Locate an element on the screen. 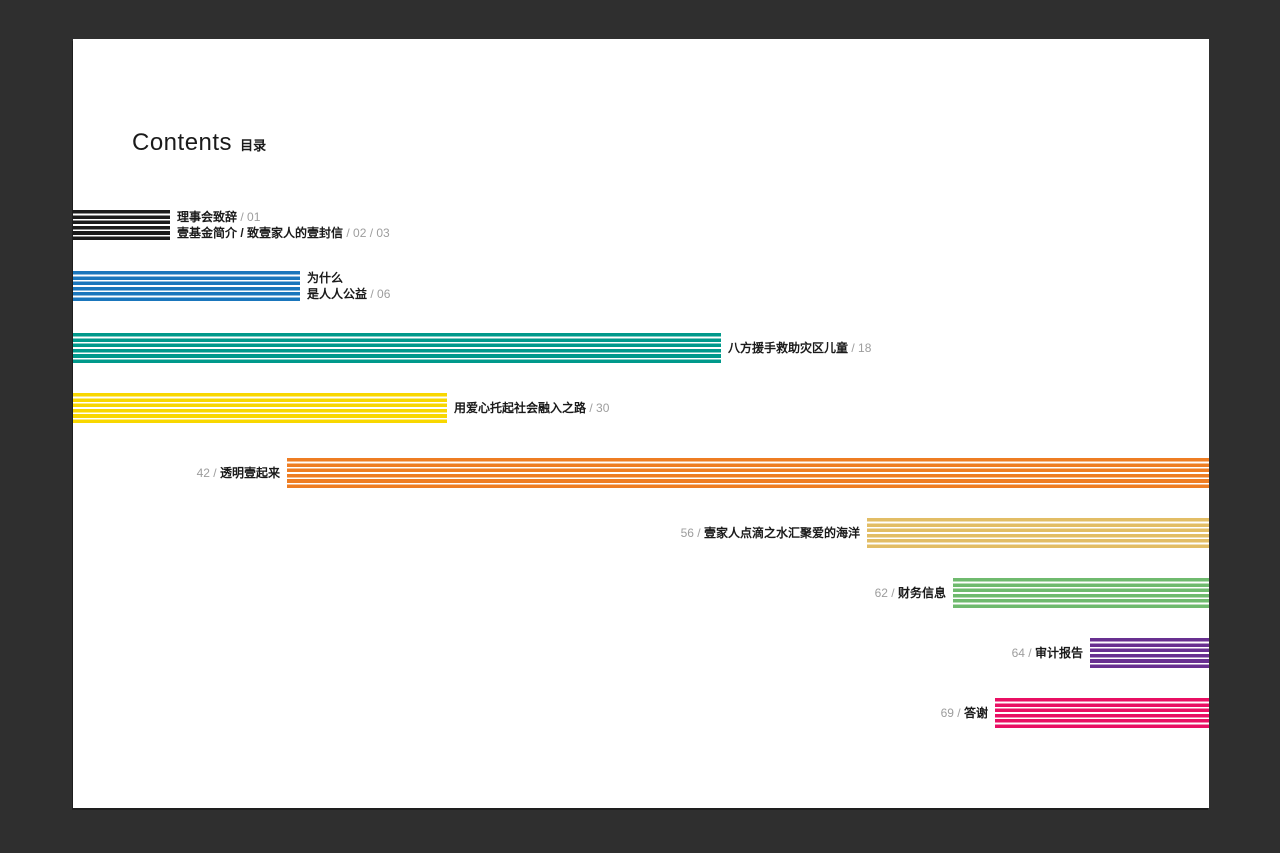 The image size is (1280, 853). toc-item-page-number: / 06 is located at coordinates (379, 294).